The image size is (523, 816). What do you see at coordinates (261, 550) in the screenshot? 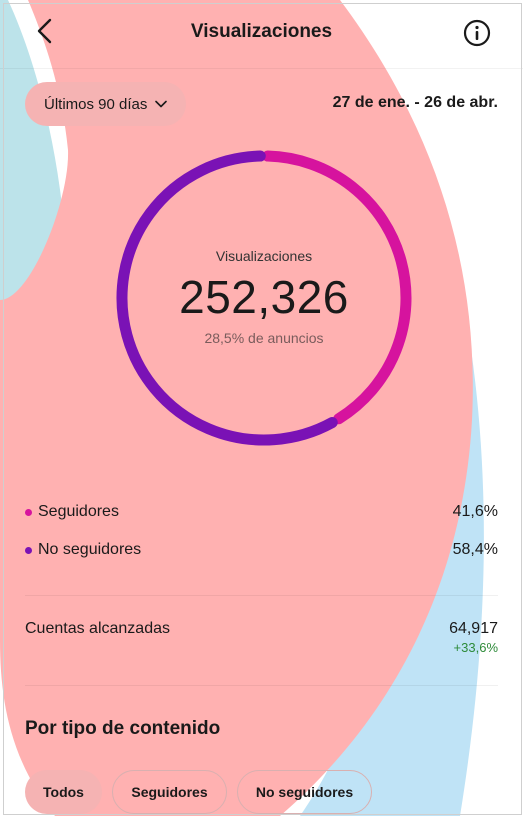
I see `legend-row-non-followers: No seguidores 58,4%` at bounding box center [261, 550].